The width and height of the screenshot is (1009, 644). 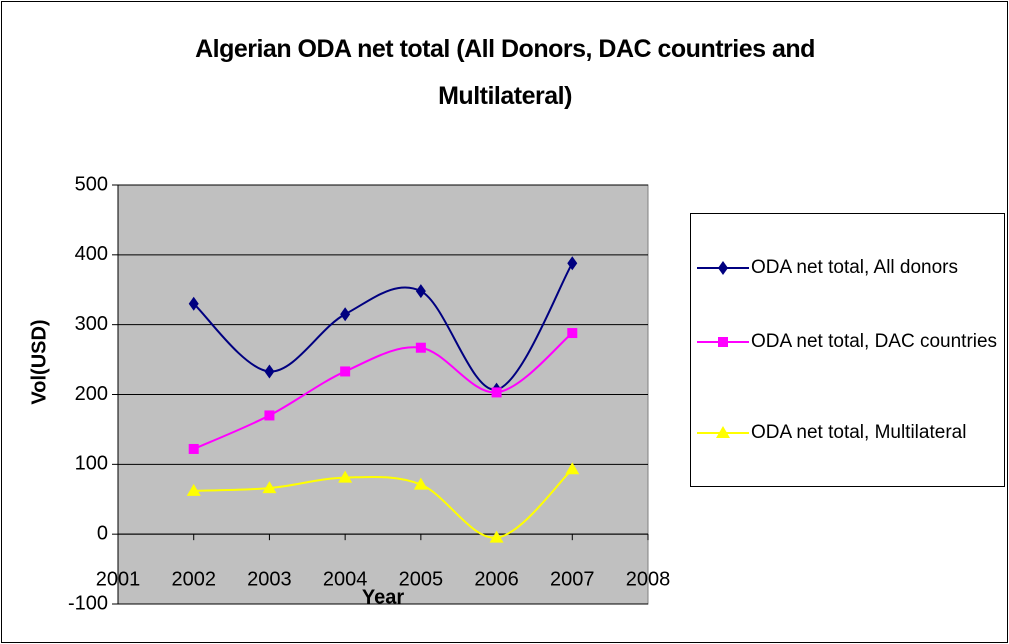 What do you see at coordinates (383, 597) in the screenshot?
I see `x-axis-label: Year` at bounding box center [383, 597].